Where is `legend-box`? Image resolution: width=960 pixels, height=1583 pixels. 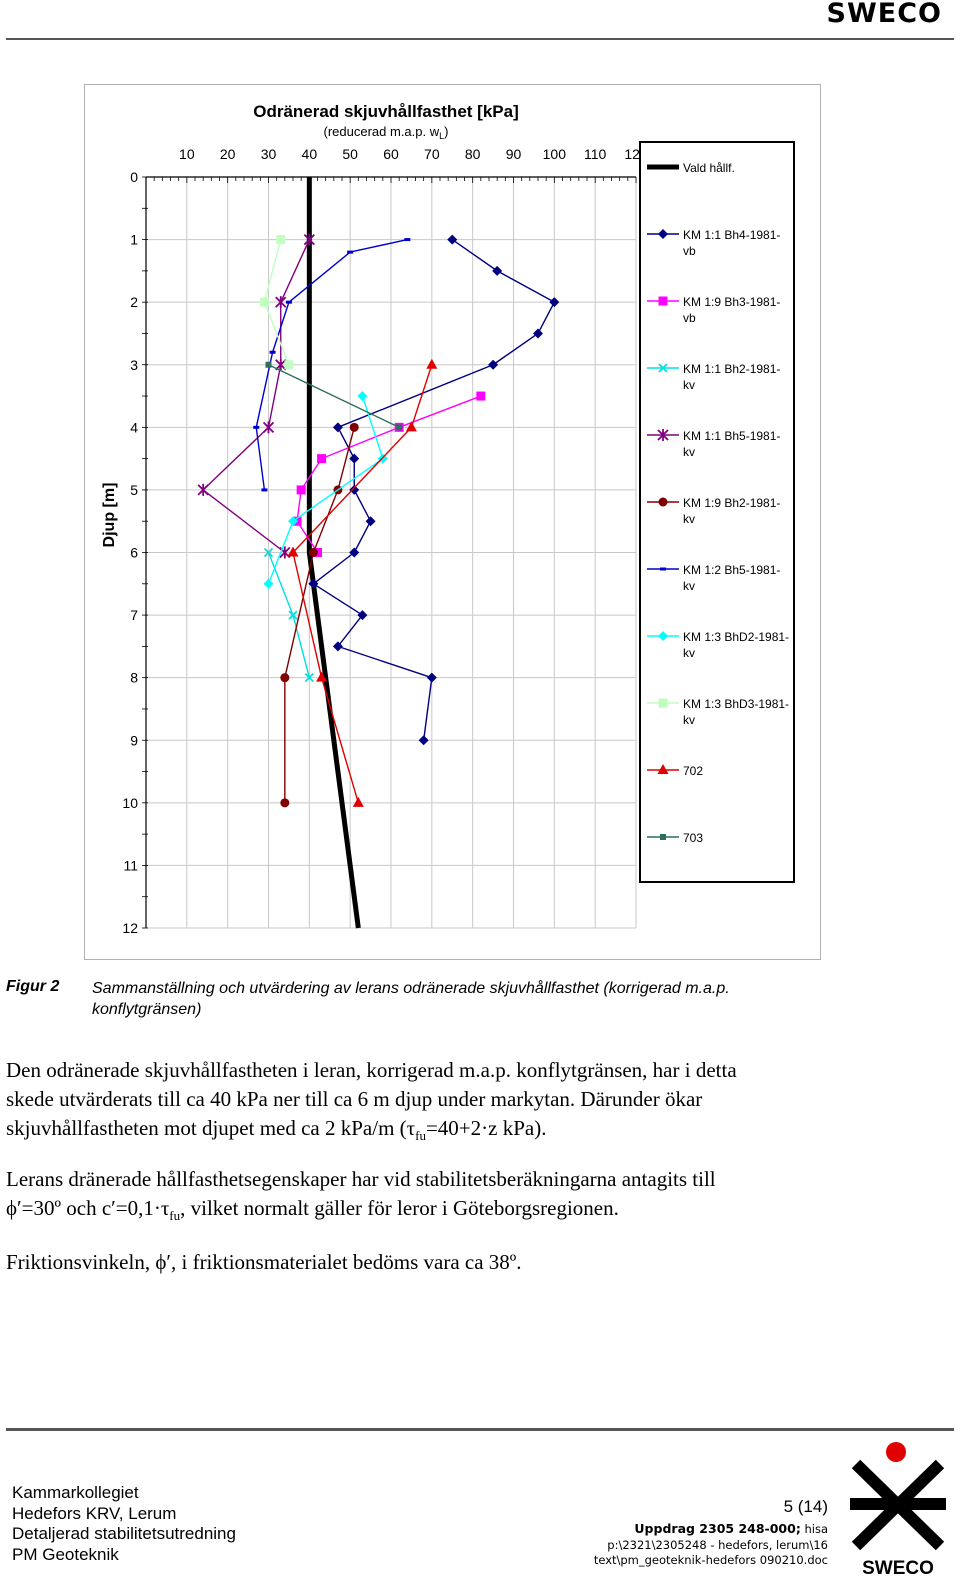
legend-box is located at coordinates (717, 512).